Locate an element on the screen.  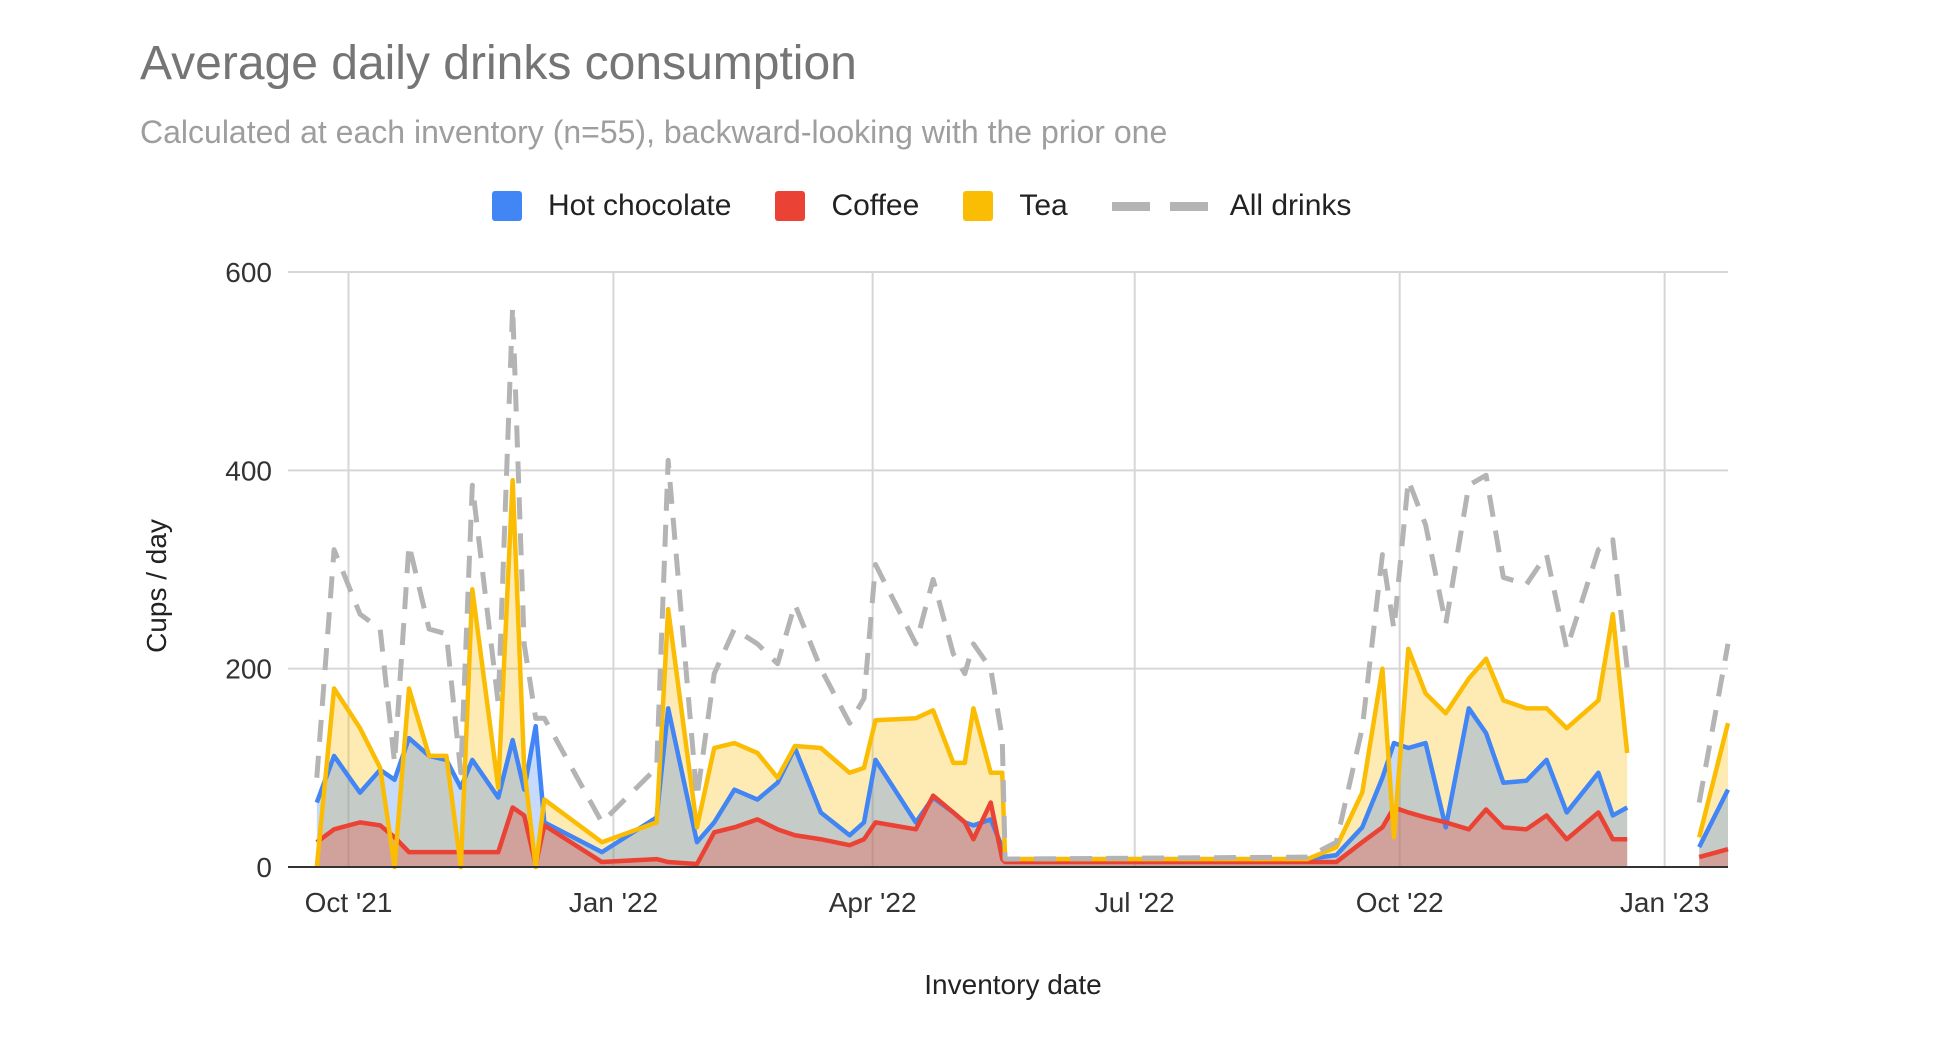
y-tick-label: 400 is located at coordinates (248, 470).